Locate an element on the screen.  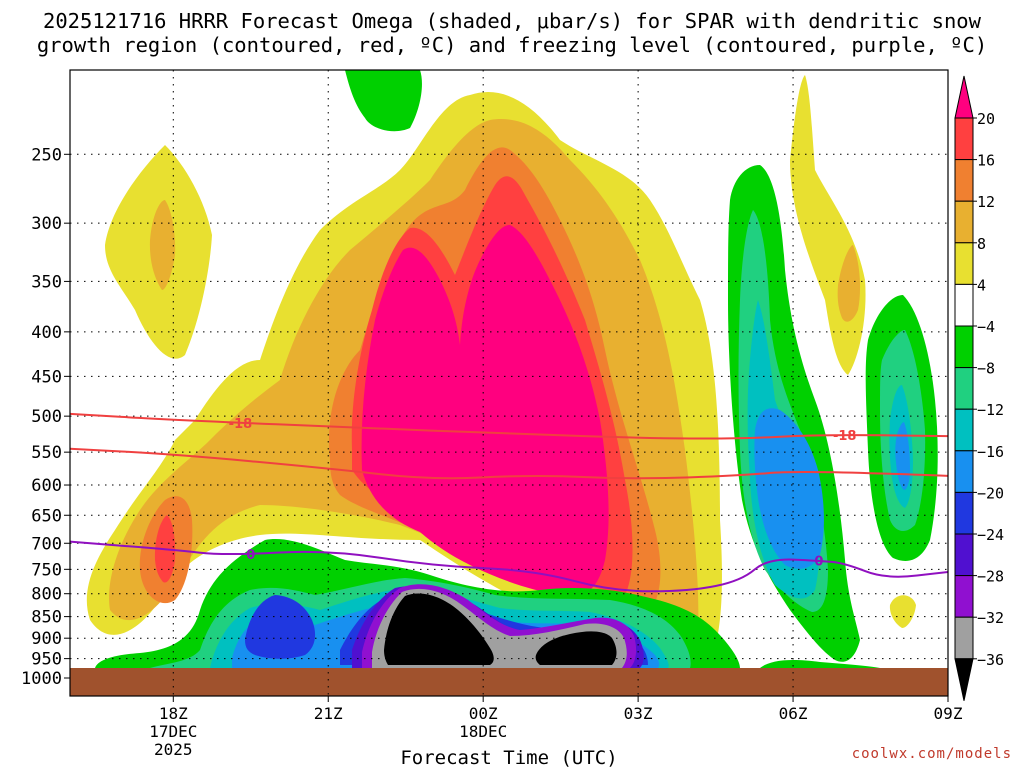
y-tick-label: 600 is located at coordinates (46, 486).